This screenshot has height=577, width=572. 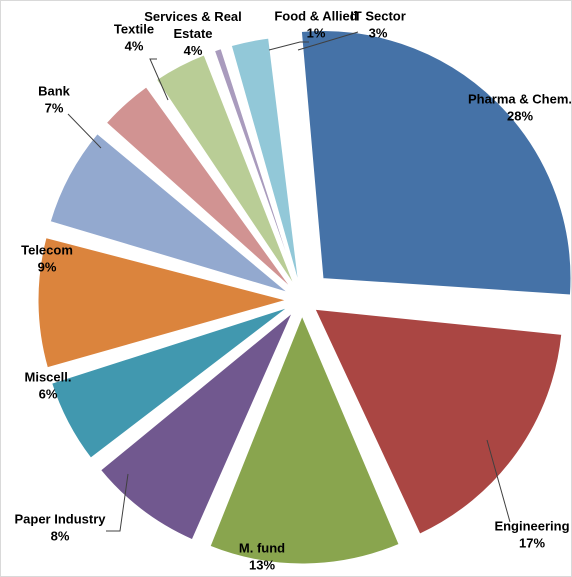 I want to click on slice-label-name: Services & Real, so click(x=193, y=16).